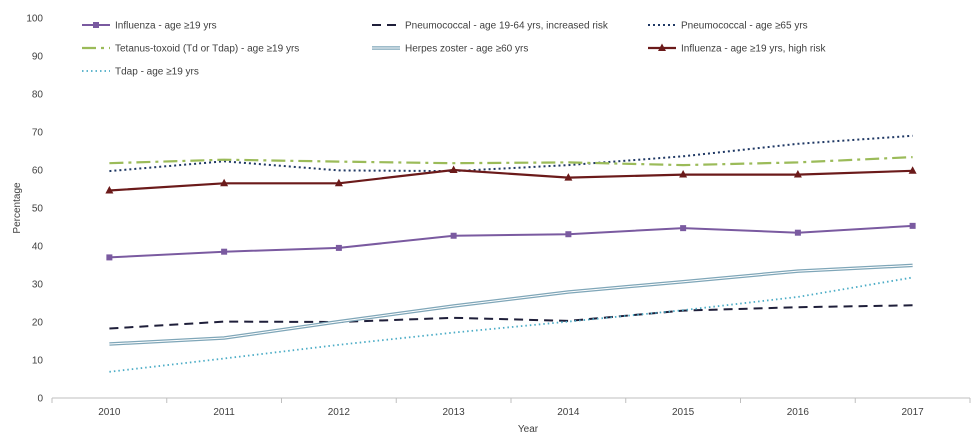 This screenshot has width=980, height=441. I want to click on legend-item: Pneumococcal - age ≥65 yrs, so click(728, 26).